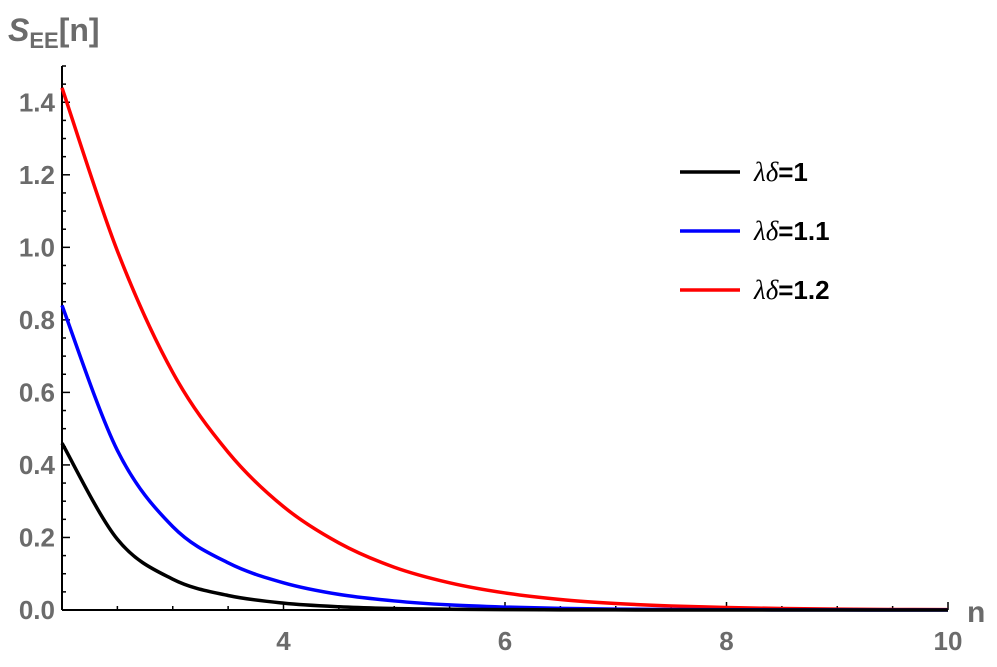 This screenshot has width=997, height=667. What do you see at coordinates (19, 30) in the screenshot?
I see `y-axis-title-main: S` at bounding box center [19, 30].